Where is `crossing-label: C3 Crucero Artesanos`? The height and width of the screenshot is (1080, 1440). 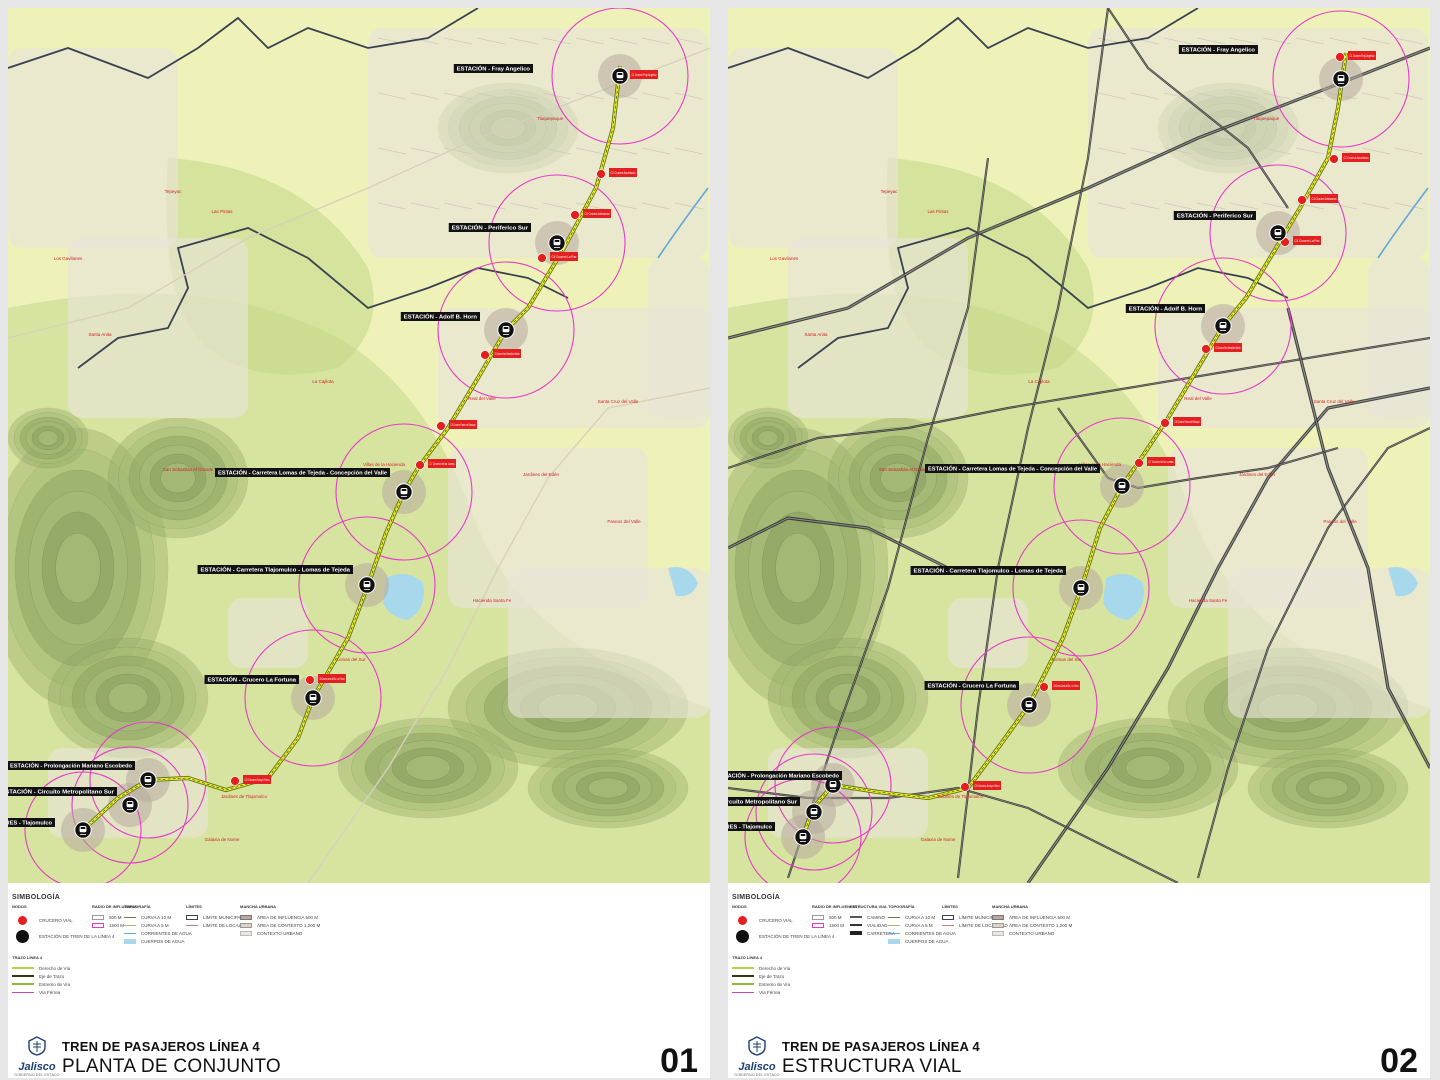 crossing-label: C3 Crucero Artesanos is located at coordinates (597, 214).